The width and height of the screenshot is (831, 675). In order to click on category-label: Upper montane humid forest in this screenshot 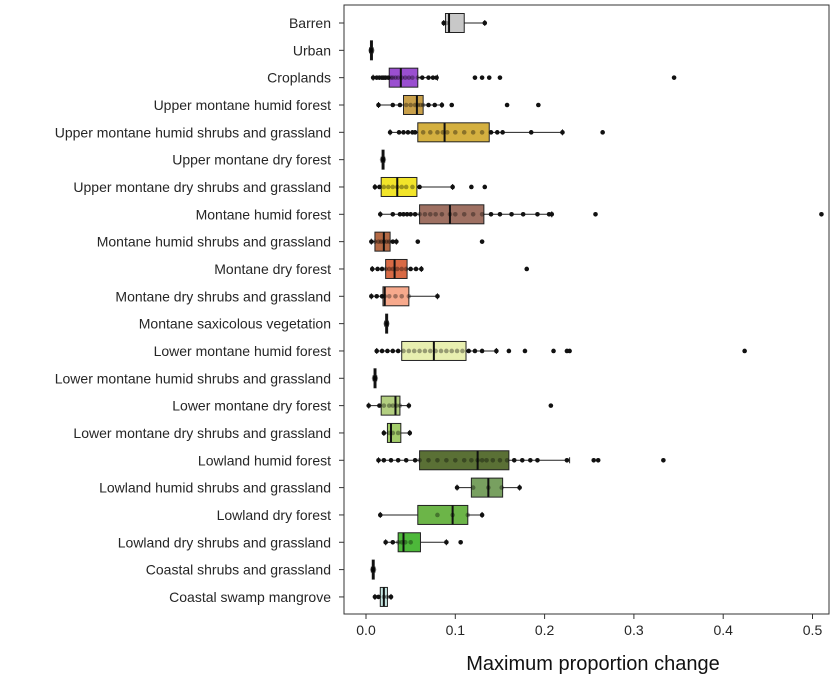, I will do `click(243, 105)`.